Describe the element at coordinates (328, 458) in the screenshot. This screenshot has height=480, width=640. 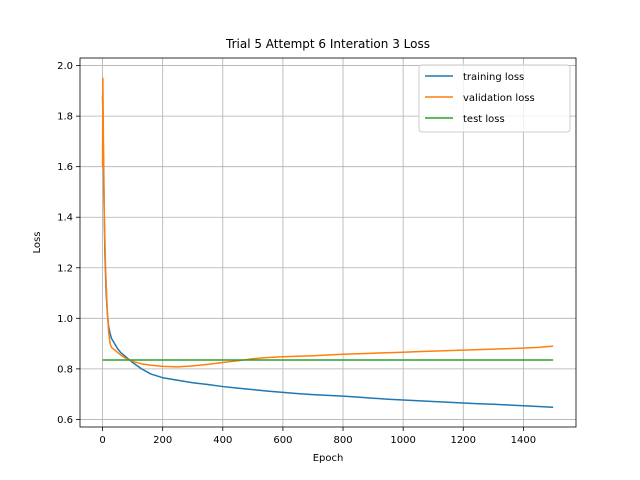
I see `x-axis-label: Epoch` at that location.